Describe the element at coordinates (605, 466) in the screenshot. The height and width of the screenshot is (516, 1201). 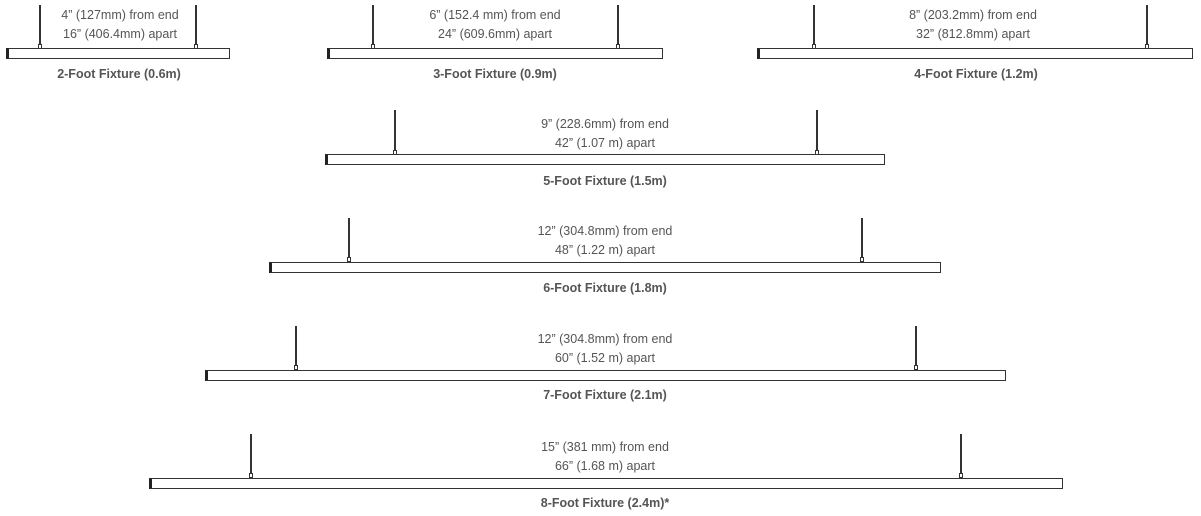
I see `apart-text: 66” (1.68 m) apart` at that location.